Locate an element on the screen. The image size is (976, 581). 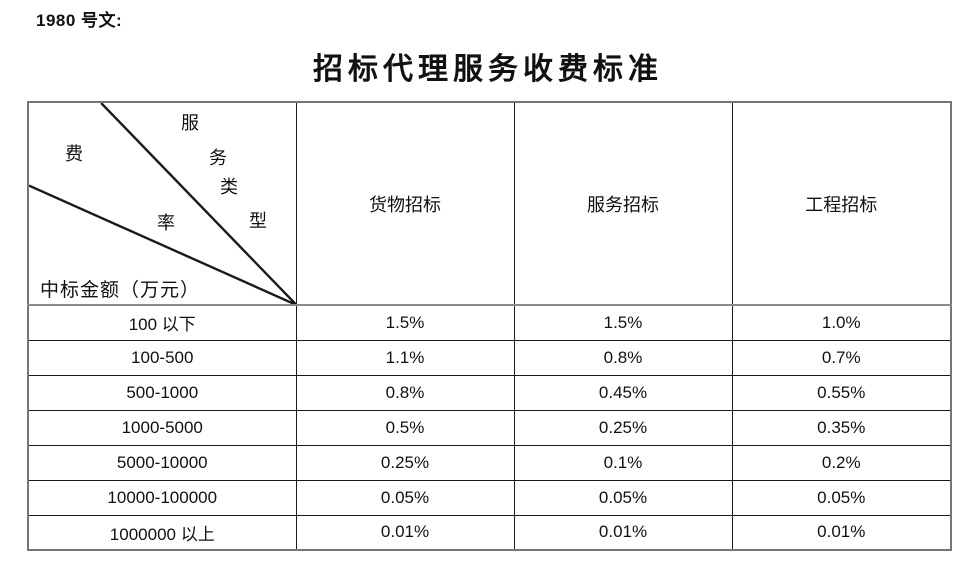
amount-range-cell: 500-1000 is located at coordinates (162, 392).